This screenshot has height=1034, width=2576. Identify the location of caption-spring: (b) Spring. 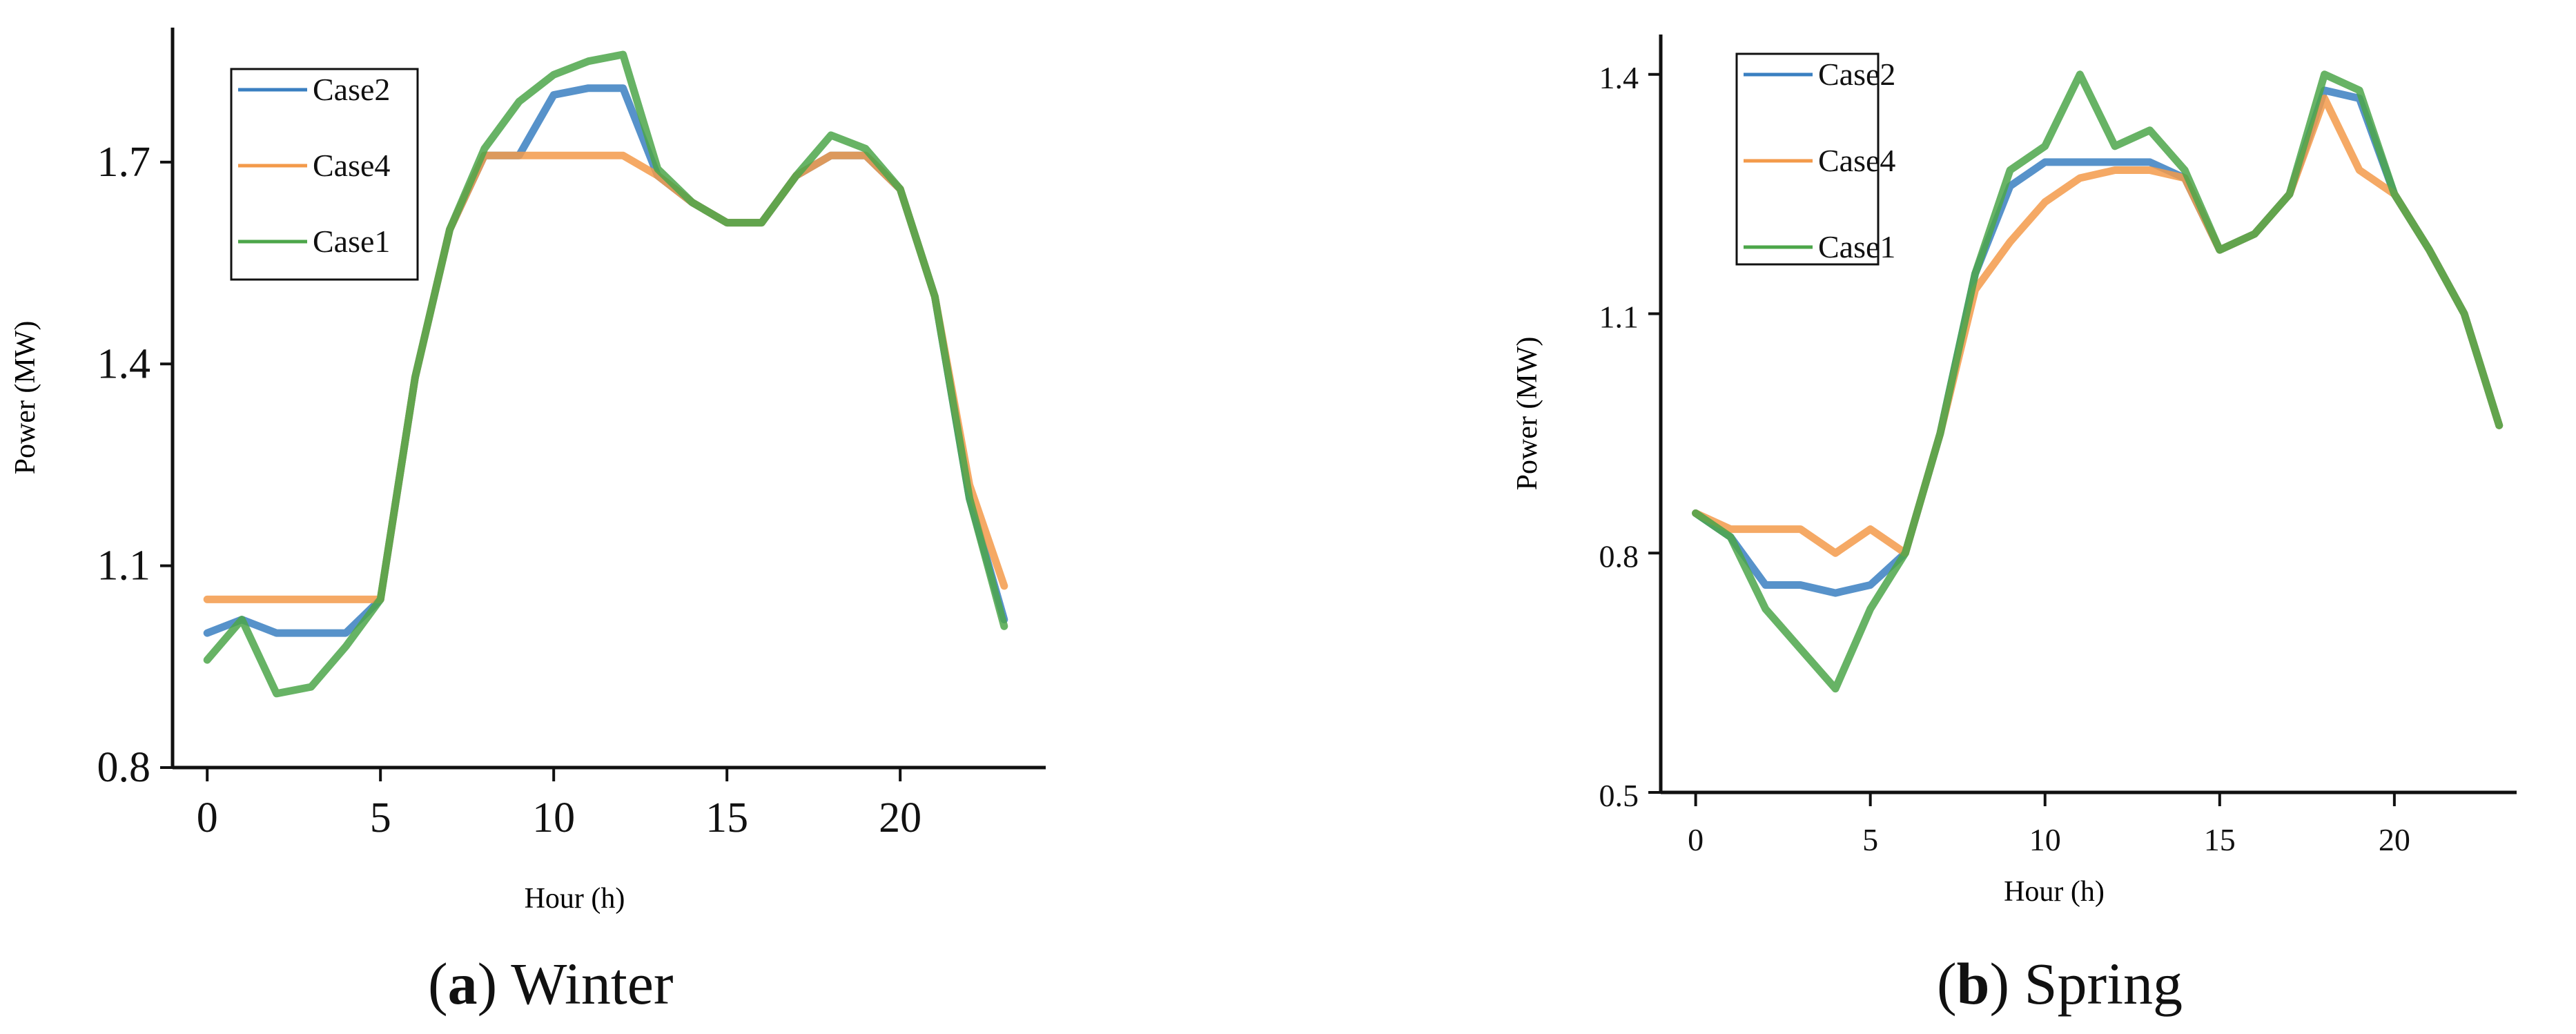
(2060, 983).